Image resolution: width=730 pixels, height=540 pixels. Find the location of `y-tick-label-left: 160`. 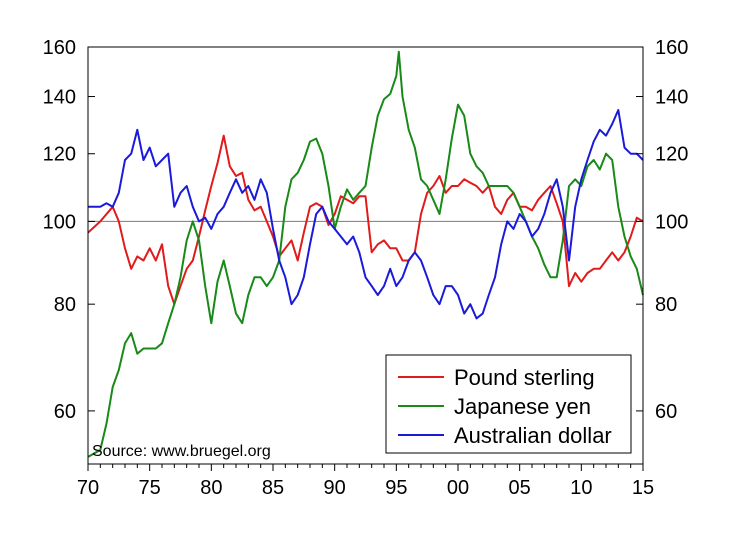

y-tick-label-left: 160 is located at coordinates (59, 48).